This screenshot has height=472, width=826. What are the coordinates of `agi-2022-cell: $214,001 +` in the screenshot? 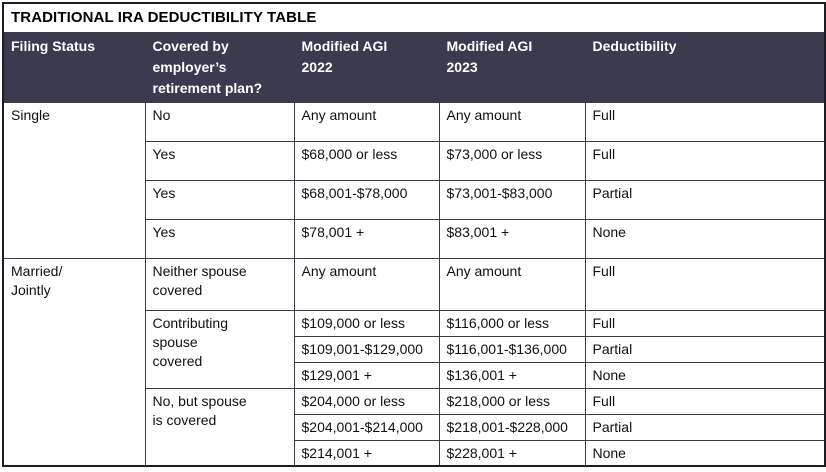 It's located at (366, 453).